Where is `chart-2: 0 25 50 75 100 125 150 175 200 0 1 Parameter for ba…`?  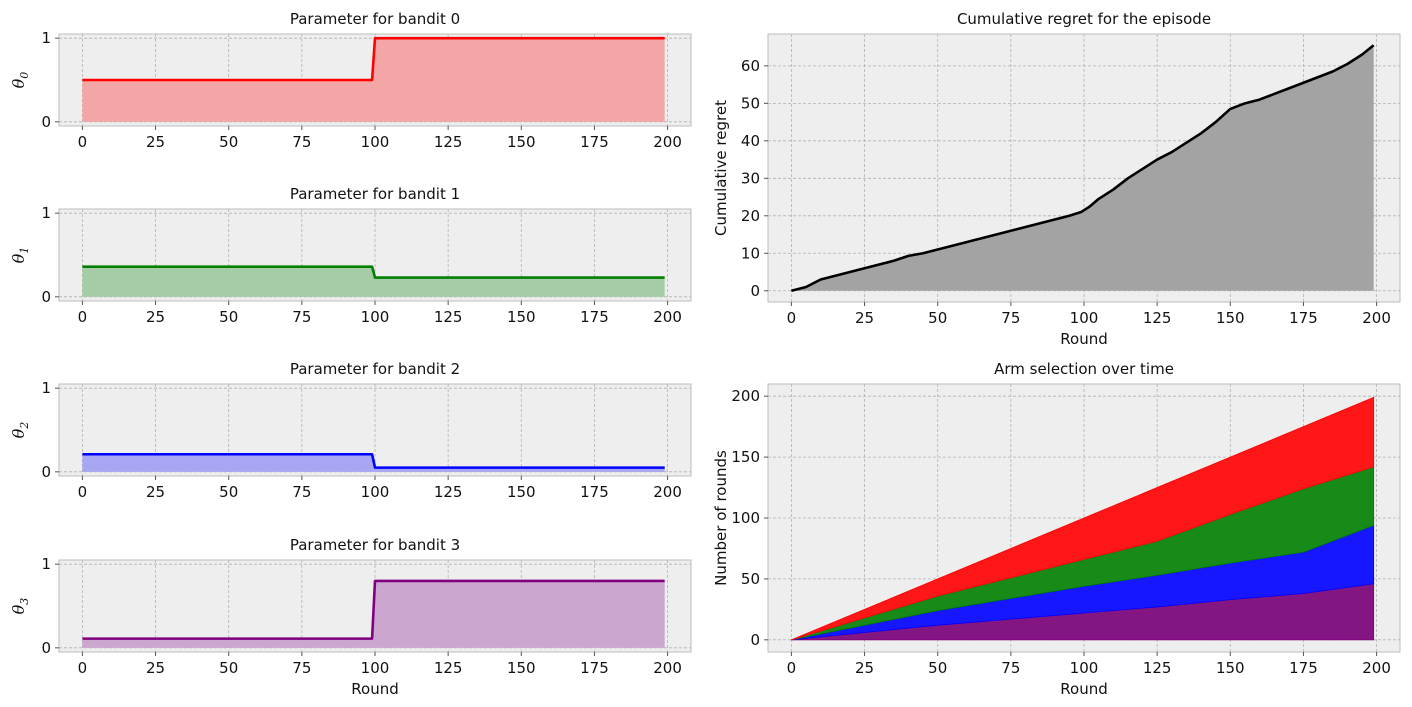
chart-2: 0 25 50 75 100 125 150 175 200 0 1 Parameter for ba… is located at coordinates (350, 430).